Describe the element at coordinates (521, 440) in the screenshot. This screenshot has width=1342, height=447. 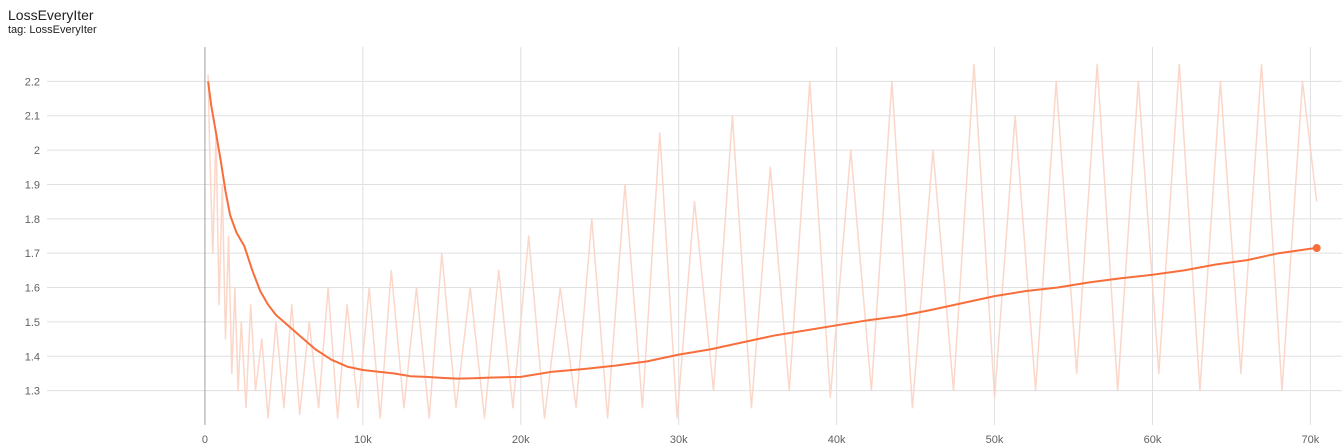
I see `x-tick-label: 20k` at that location.